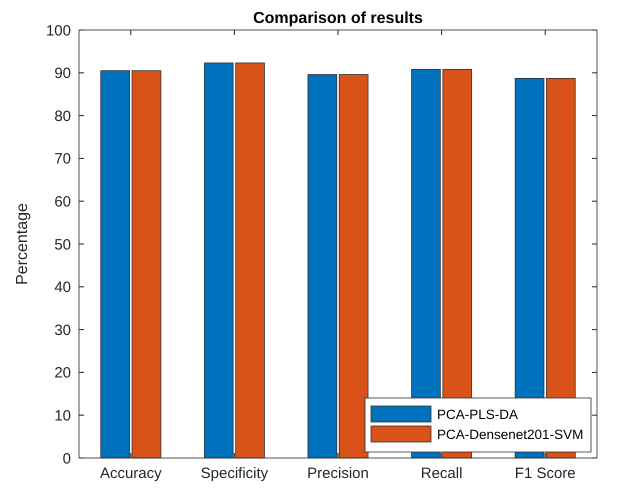  What do you see at coordinates (62, 415) in the screenshot?
I see `y-tick-label: 10` at bounding box center [62, 415].